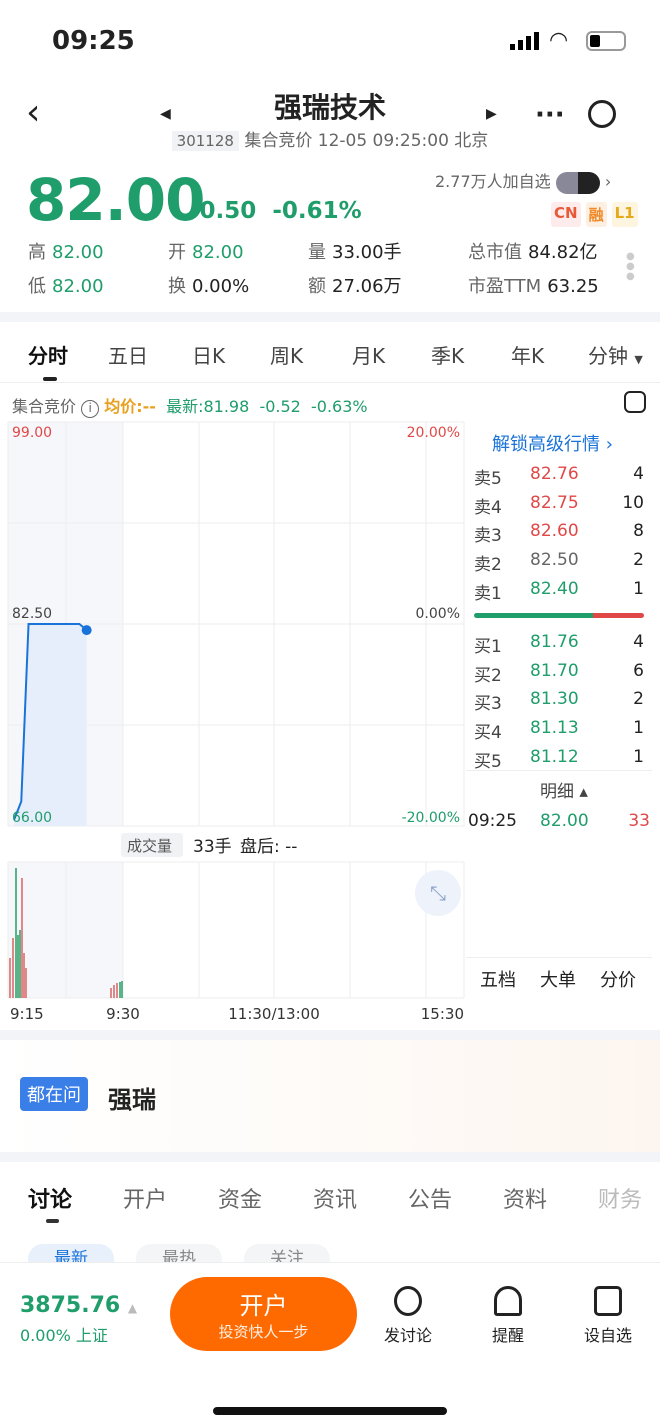  Describe the element at coordinates (263, 1306) in the screenshot. I see `open-account-title: 开户` at that location.